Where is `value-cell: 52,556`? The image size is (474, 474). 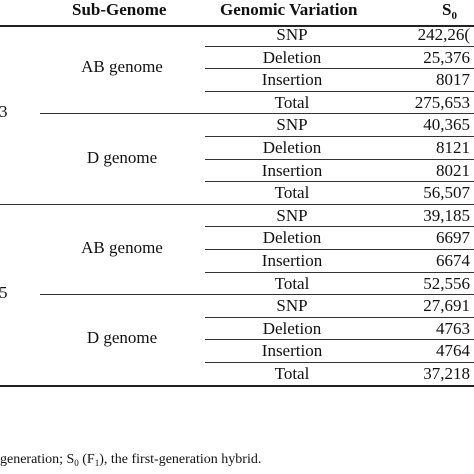 value-cell: 52,556 is located at coordinates (446, 283).